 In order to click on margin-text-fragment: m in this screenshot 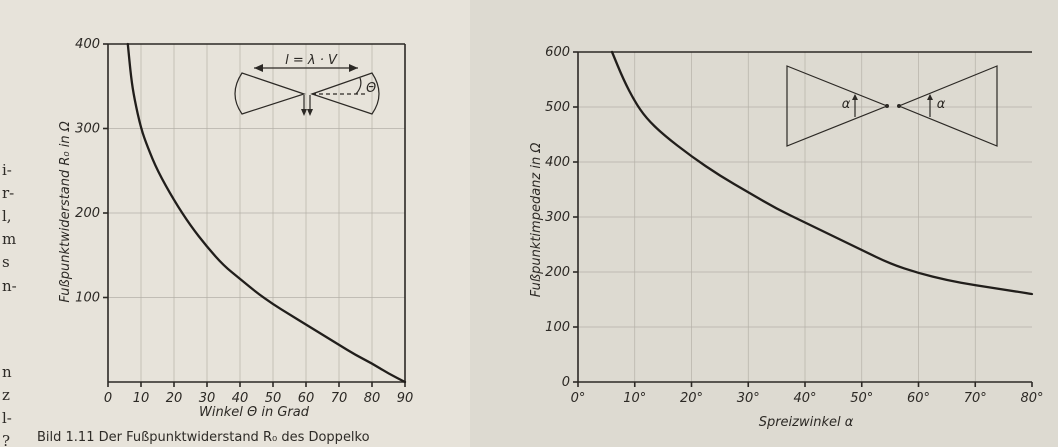, I will do `click(9, 239)`.